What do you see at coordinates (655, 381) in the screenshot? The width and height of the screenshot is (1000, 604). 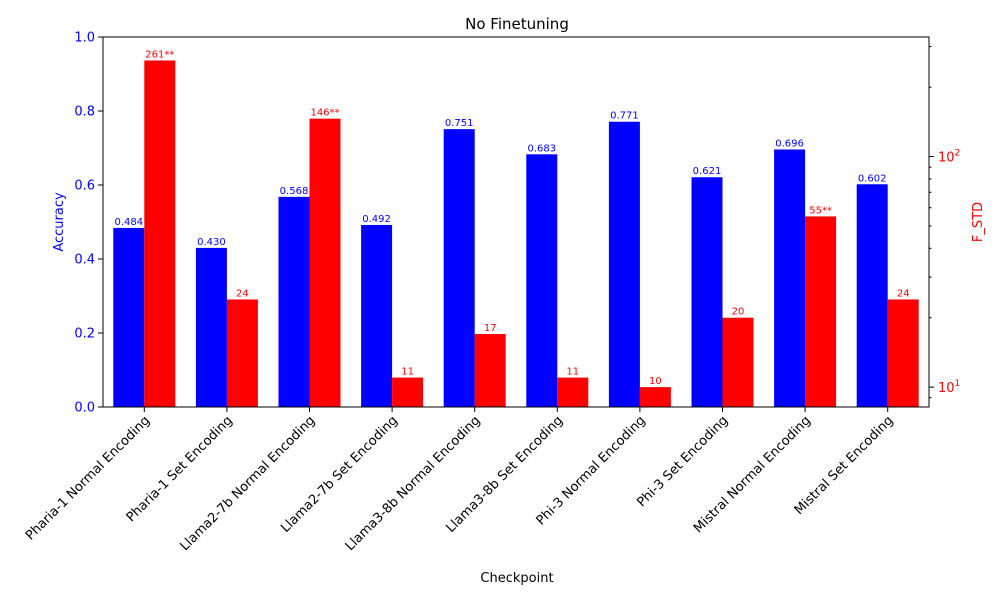 I see `fstd-value-label: 10` at bounding box center [655, 381].